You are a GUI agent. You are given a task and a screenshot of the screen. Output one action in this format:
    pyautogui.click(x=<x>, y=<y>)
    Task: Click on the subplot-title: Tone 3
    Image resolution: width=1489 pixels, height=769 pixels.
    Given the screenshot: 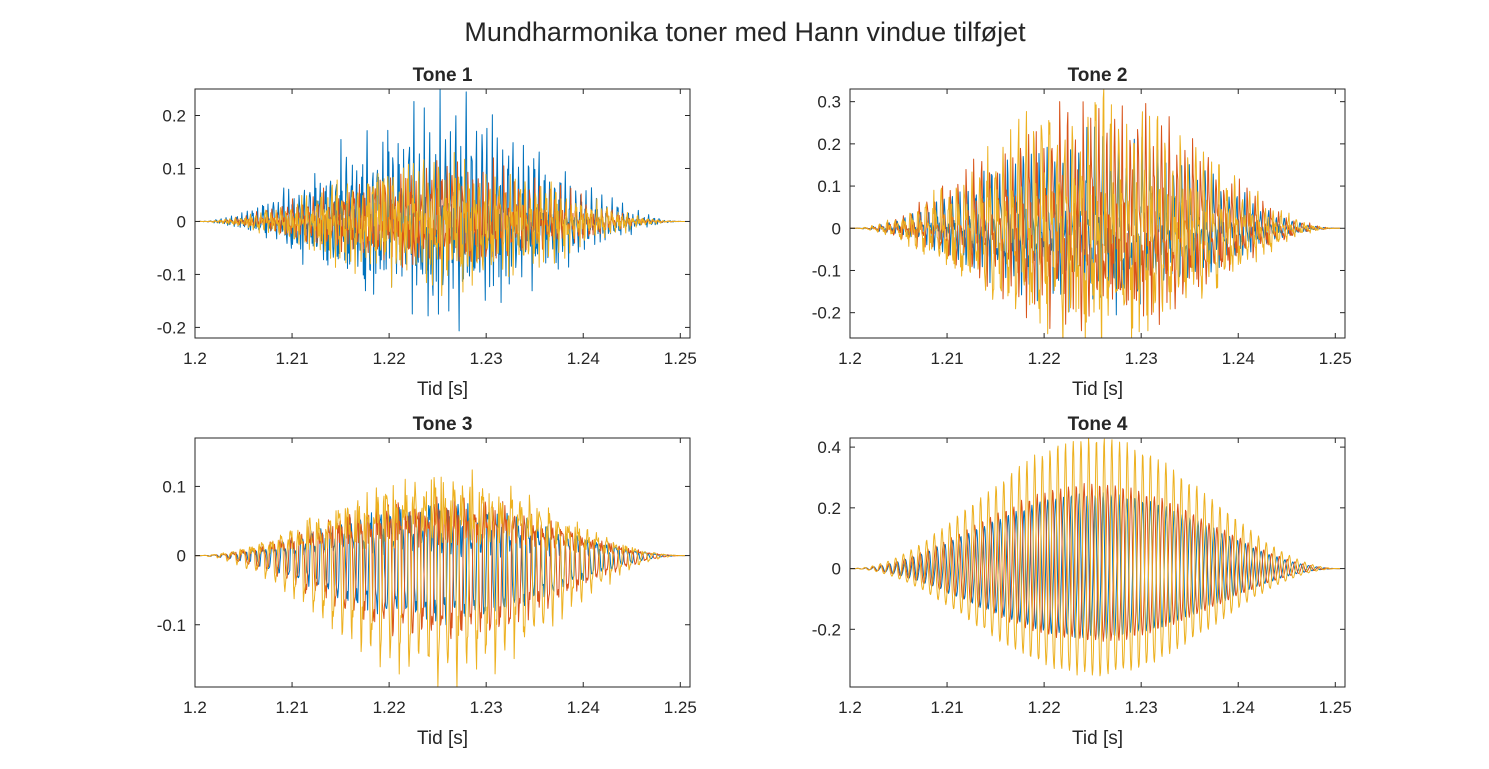 What is the action you would take?
    pyautogui.click(x=443, y=424)
    